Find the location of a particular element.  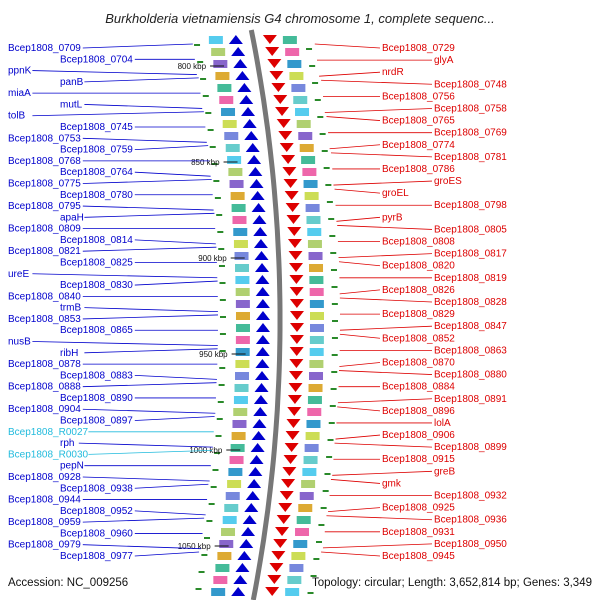

gene-label: pyrB is located at coordinates (392, 217).